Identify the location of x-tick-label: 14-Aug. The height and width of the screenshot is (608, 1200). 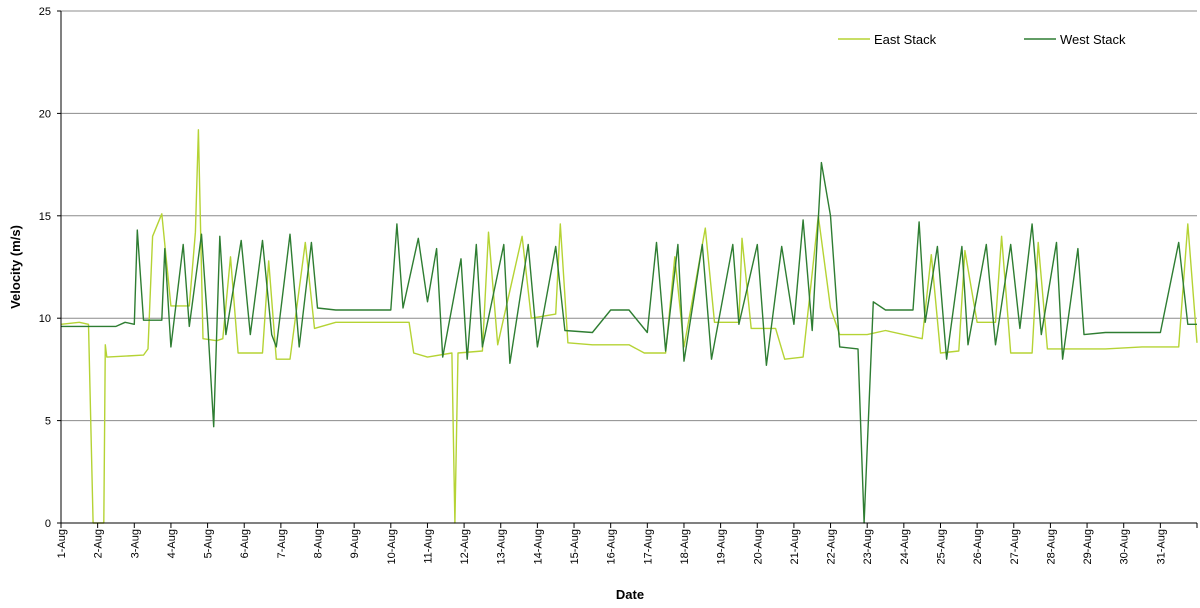
(538, 546).